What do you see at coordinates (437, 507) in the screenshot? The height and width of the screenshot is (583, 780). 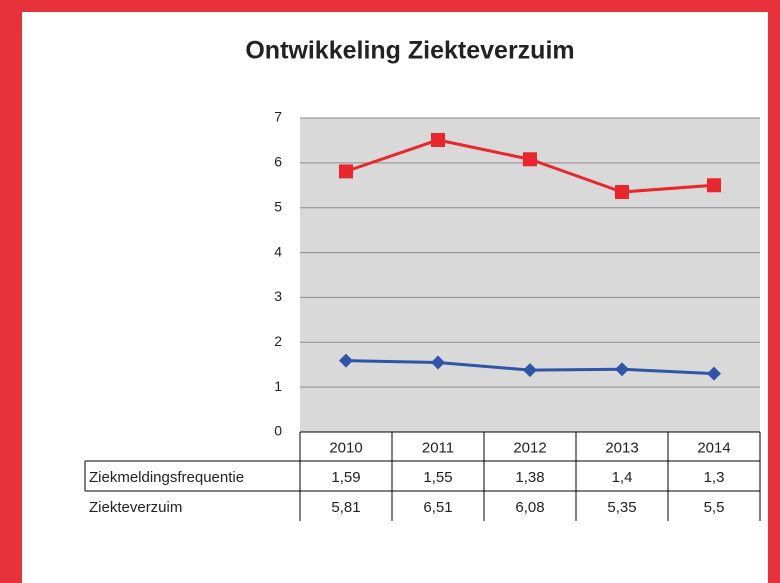 I see `data-label: 6,51` at bounding box center [437, 507].